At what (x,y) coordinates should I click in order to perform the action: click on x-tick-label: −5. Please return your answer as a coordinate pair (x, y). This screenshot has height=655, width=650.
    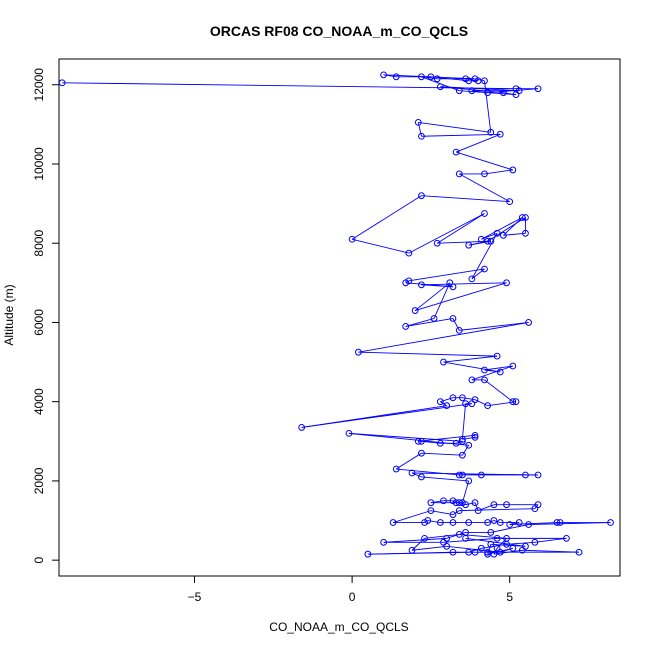
    Looking at the image, I should click on (195, 597).